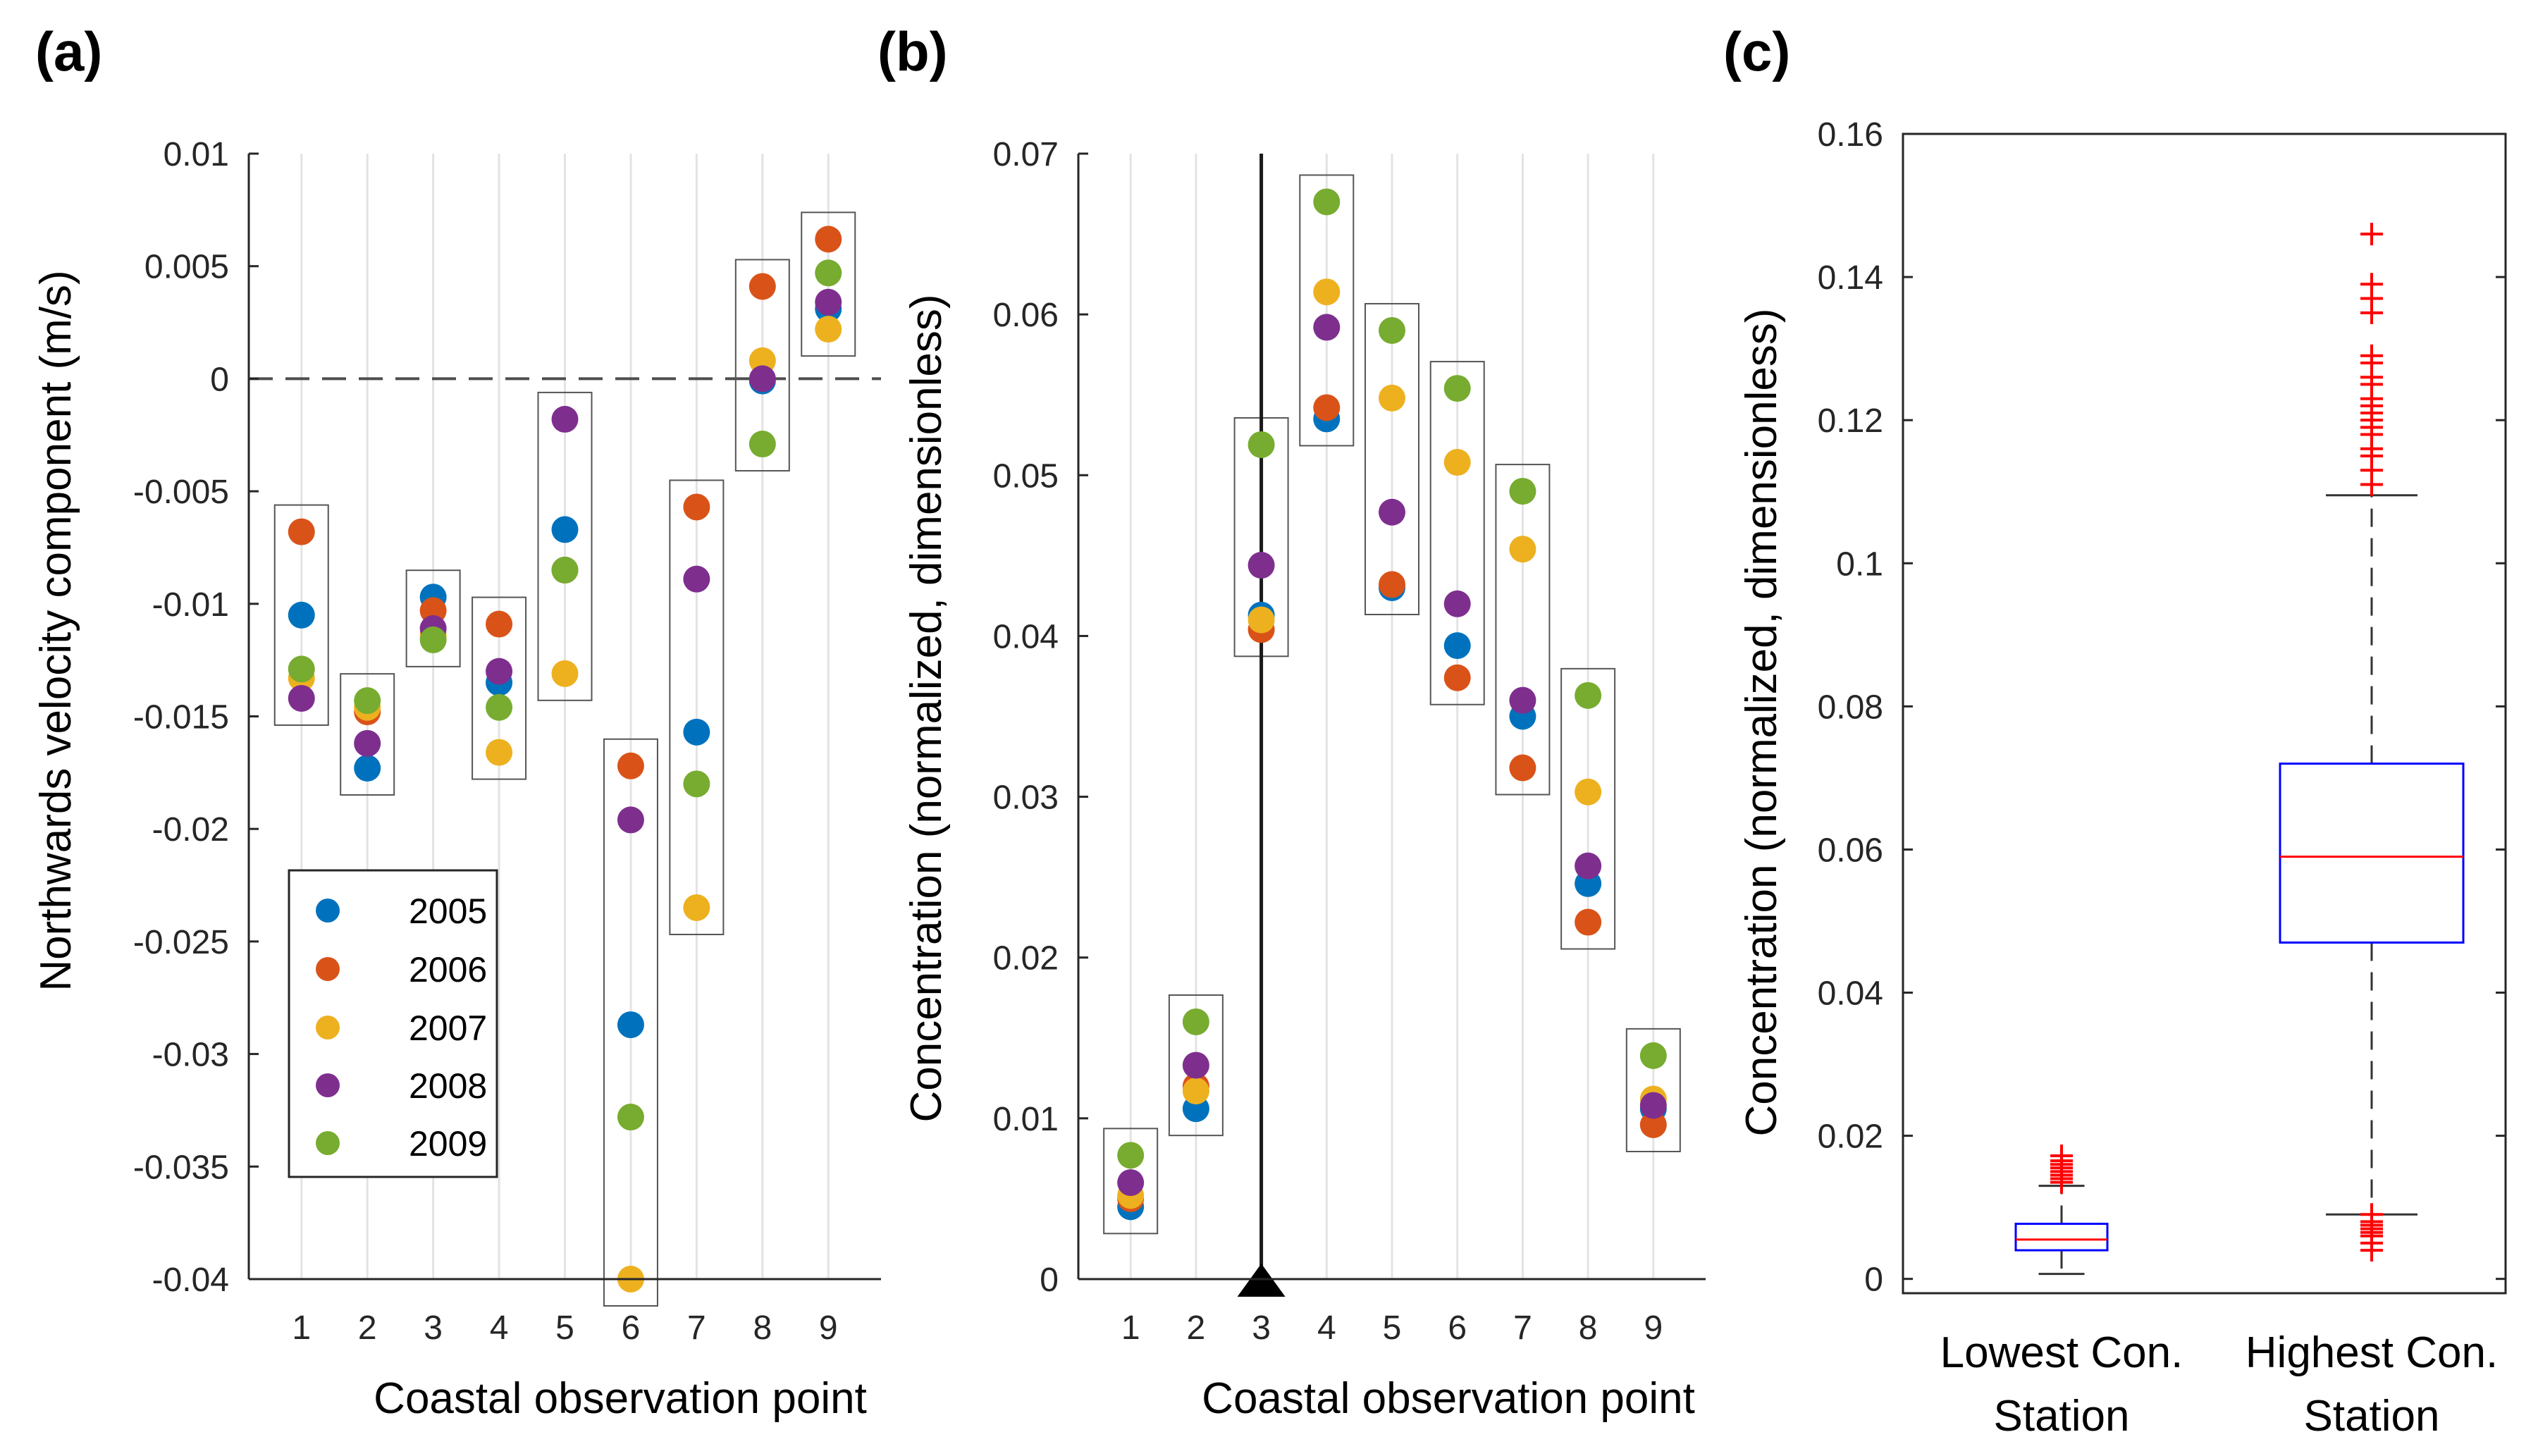 The image size is (2538, 1456). Describe the element at coordinates (433, 1328) in the screenshot. I see `x-tick-label: 3` at that location.